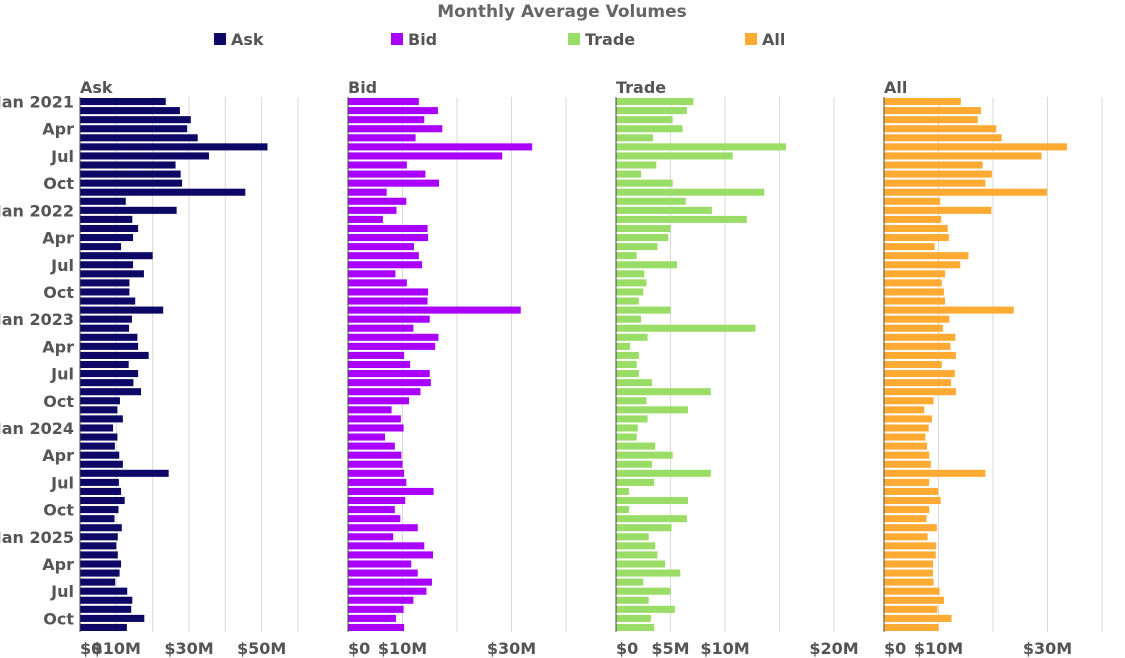 The height and width of the screenshot is (658, 1125). What do you see at coordinates (765, 39) in the screenshot?
I see `legend-item-all: All` at bounding box center [765, 39].